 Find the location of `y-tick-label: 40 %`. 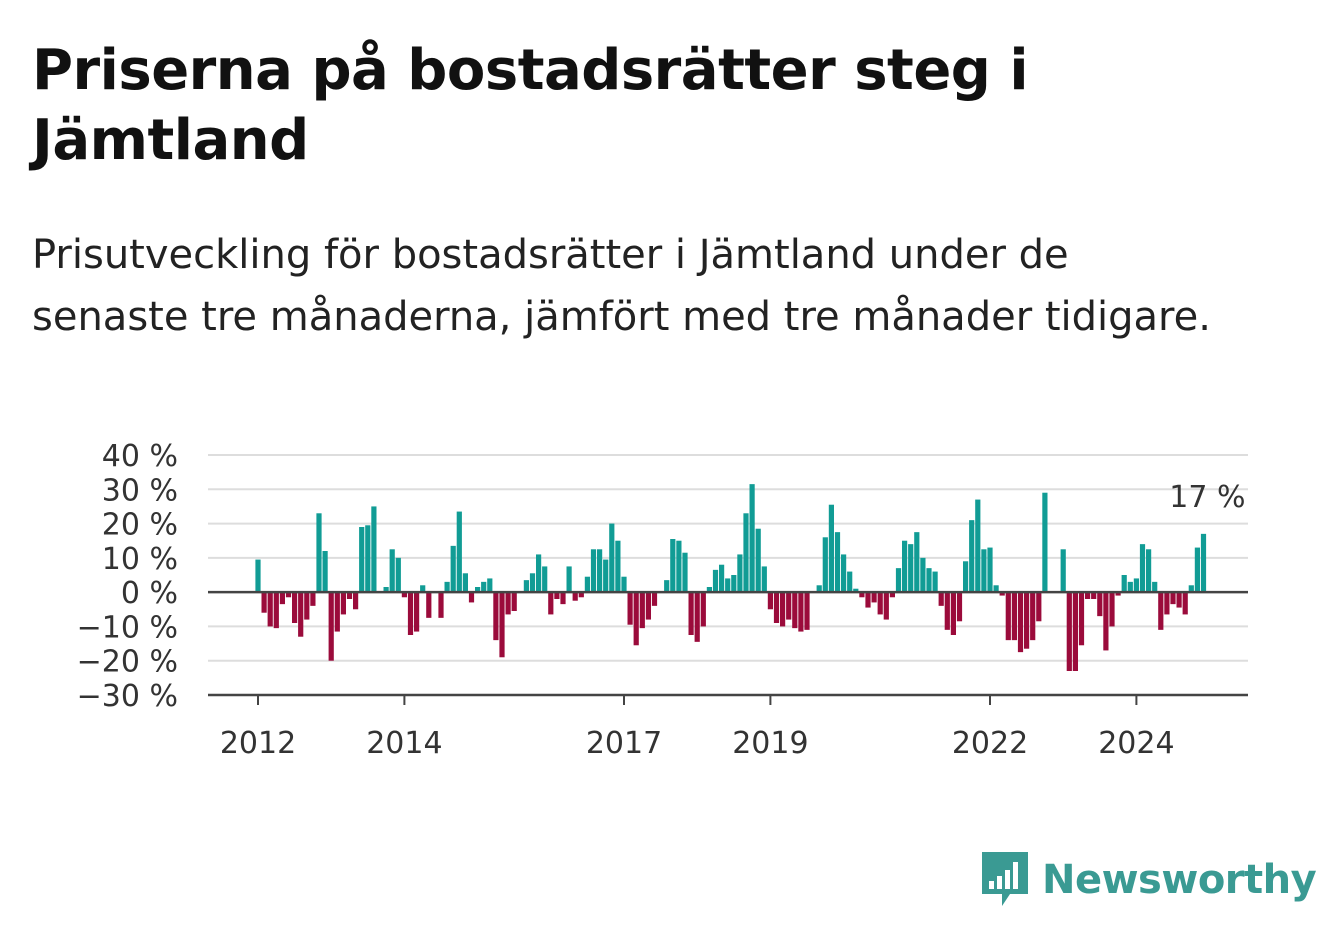

y-tick-label: 40 % is located at coordinates (140, 456).